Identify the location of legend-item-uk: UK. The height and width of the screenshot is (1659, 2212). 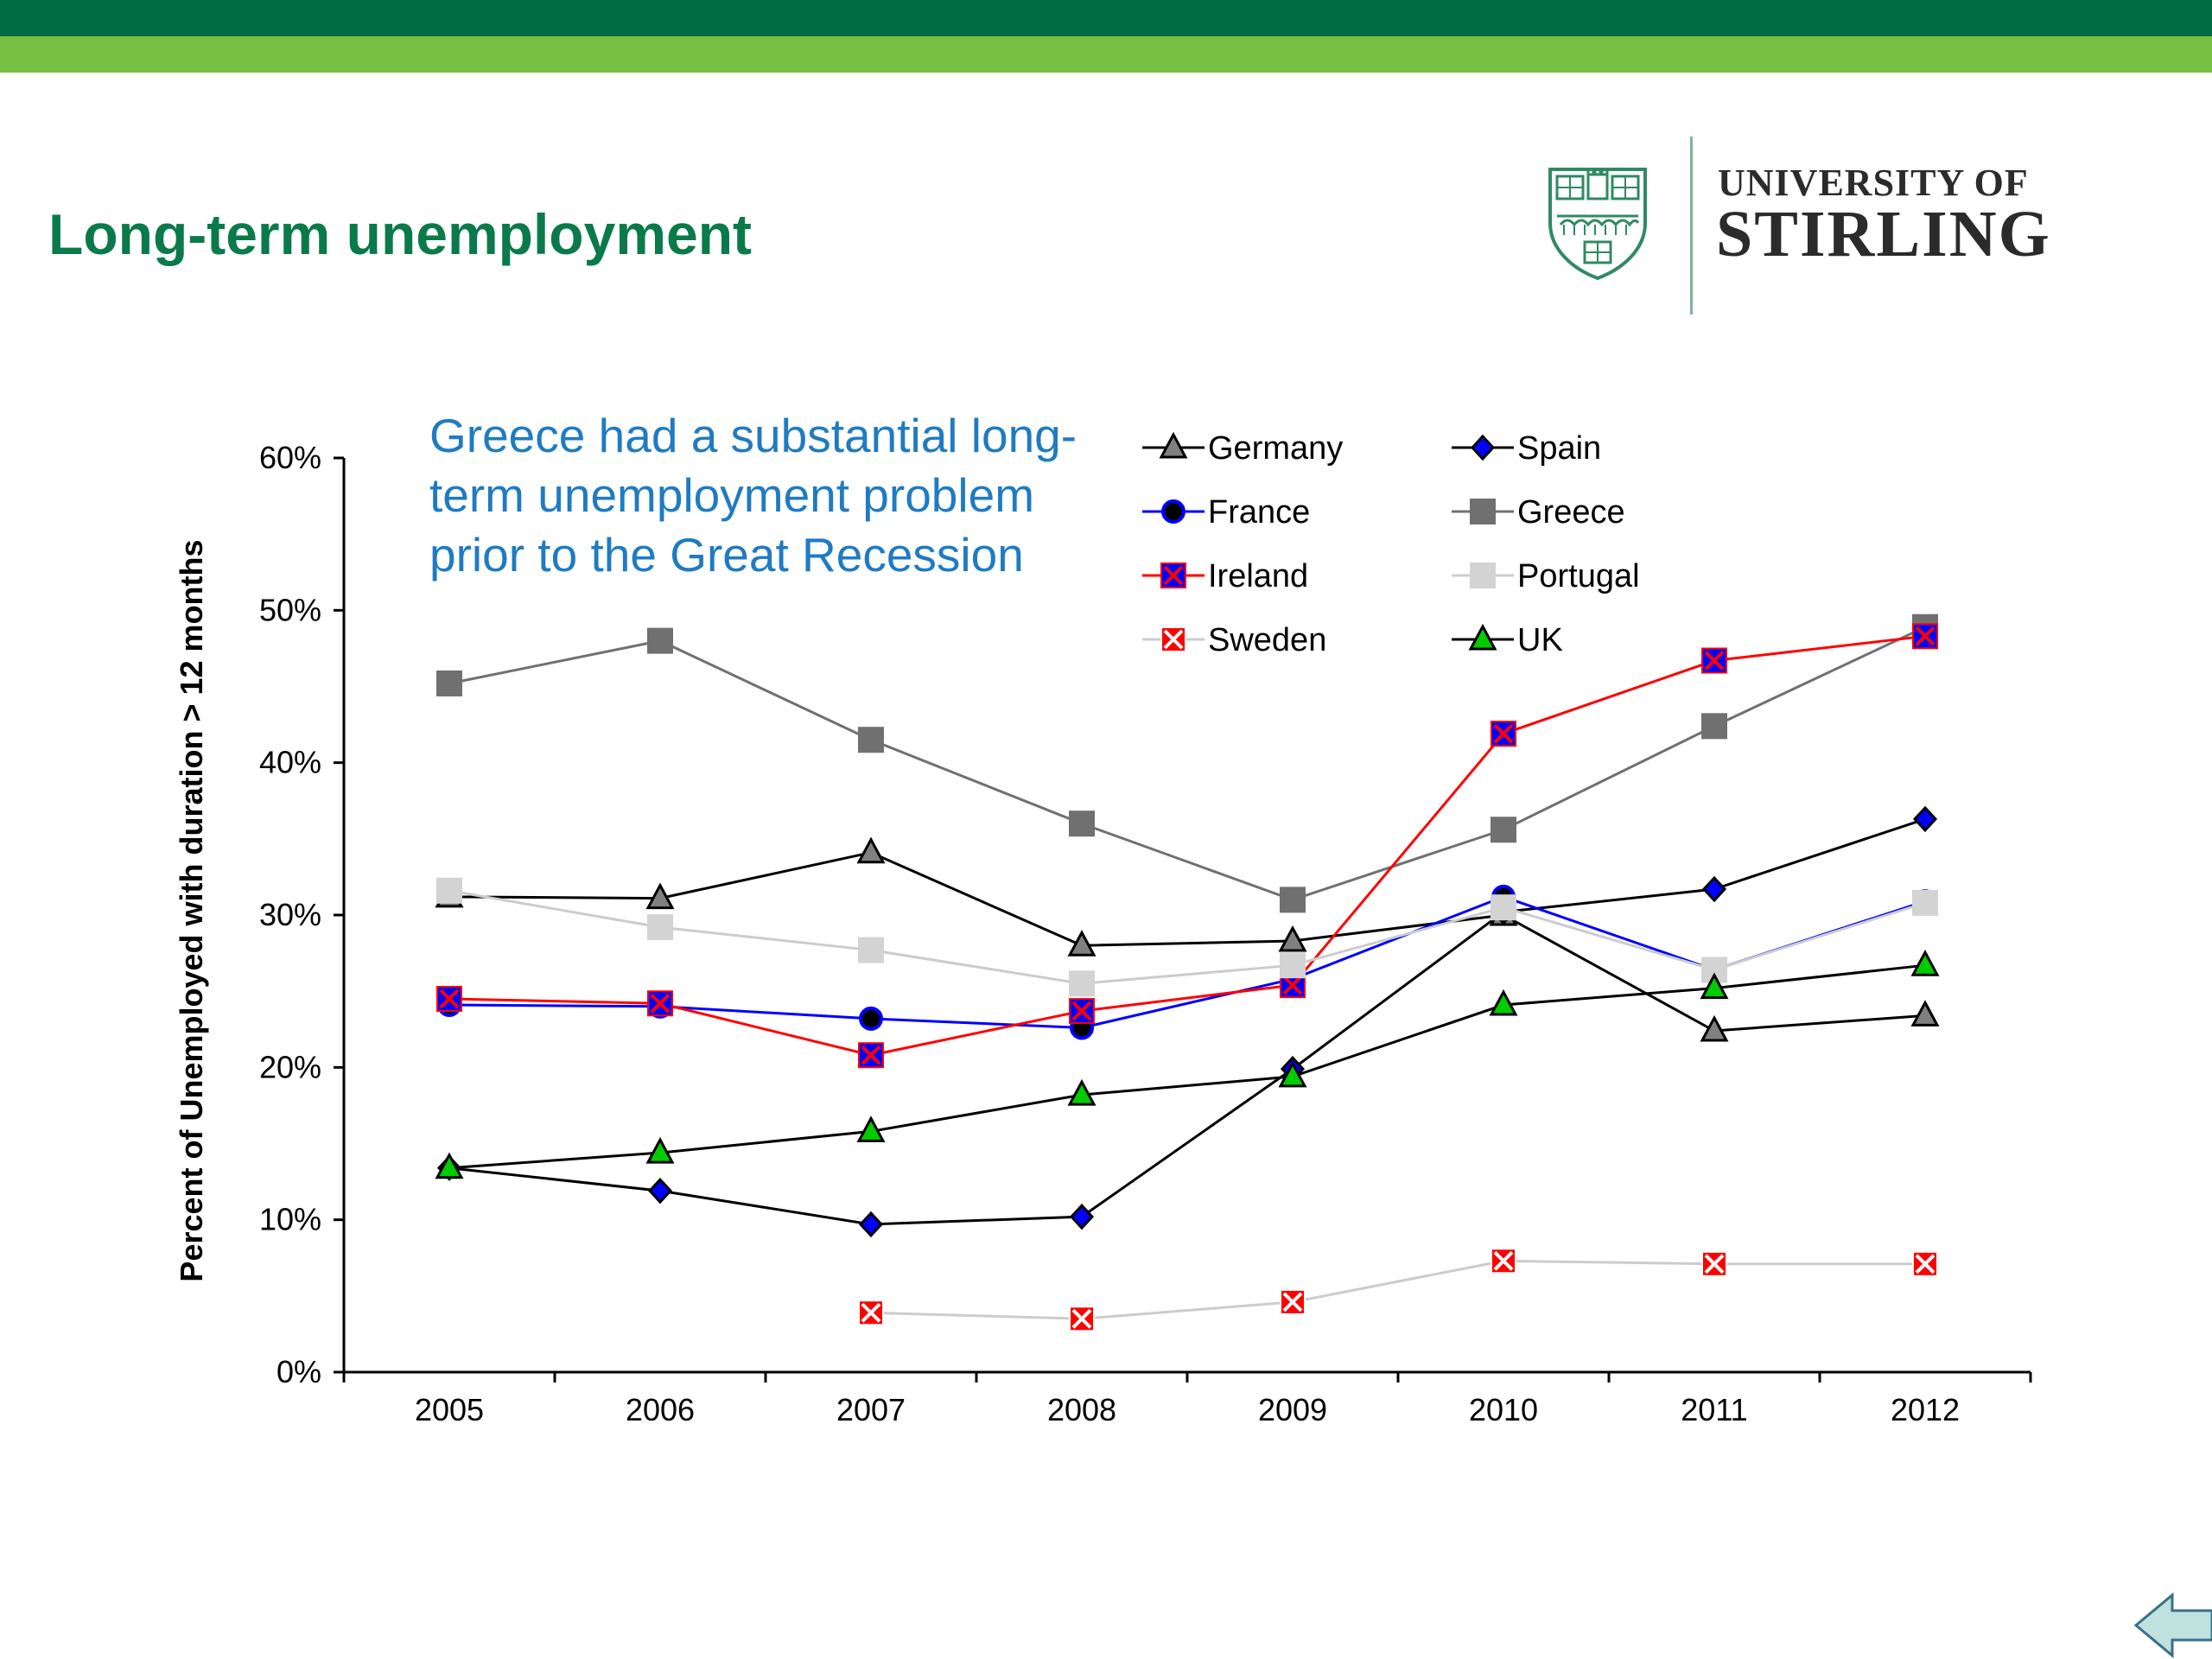
(1507, 640).